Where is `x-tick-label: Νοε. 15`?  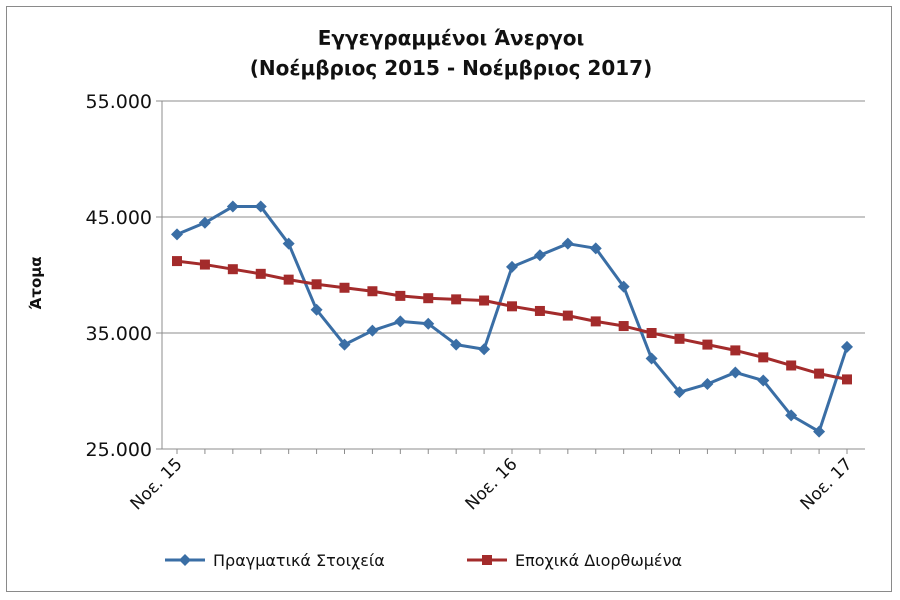
x-tick-label: Νοε. 15 is located at coordinates (157, 484).